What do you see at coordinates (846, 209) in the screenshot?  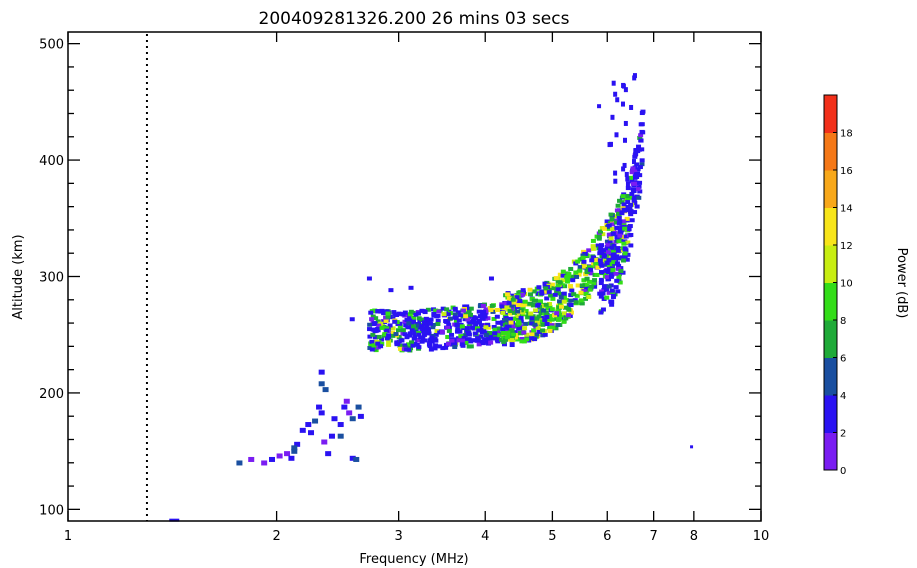 I see `colorbar-tick-label: 14` at bounding box center [846, 209].